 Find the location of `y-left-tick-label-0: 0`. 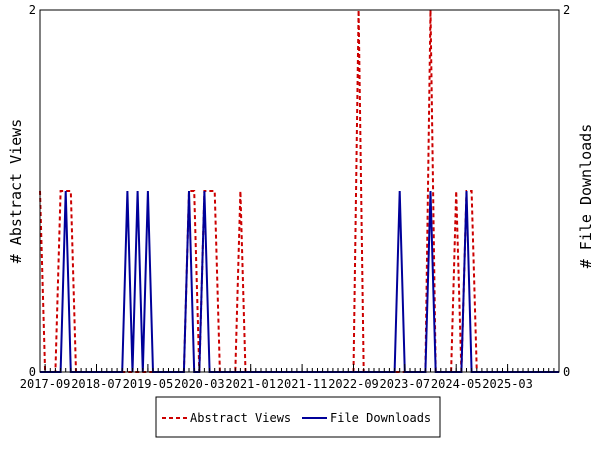

y-left-tick-label-0: 0 is located at coordinates (32, 372).